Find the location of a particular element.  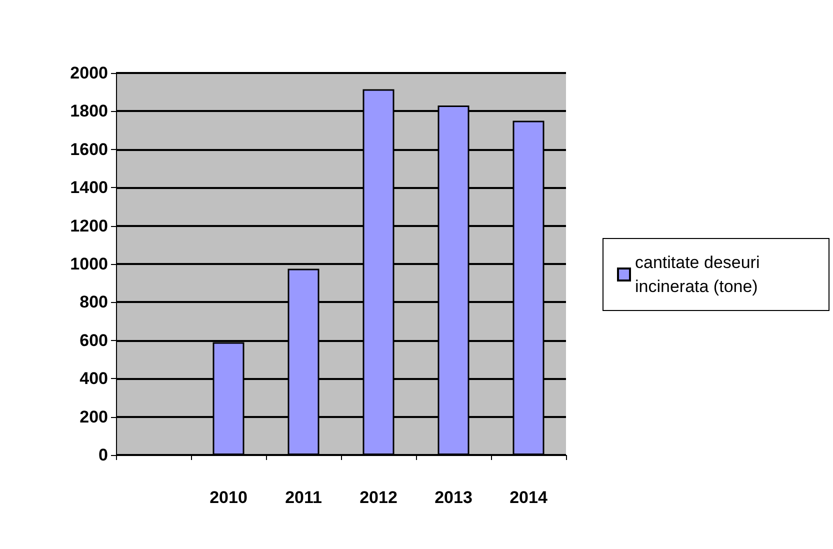

y-tick-label: 200 is located at coordinates (94, 416).